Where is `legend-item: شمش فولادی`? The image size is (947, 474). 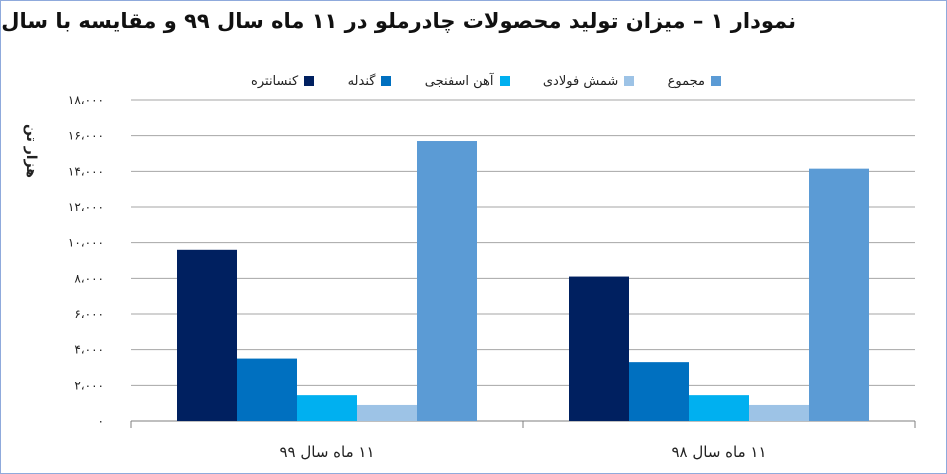
legend-item: شمش فولادی is located at coordinates (588, 81).